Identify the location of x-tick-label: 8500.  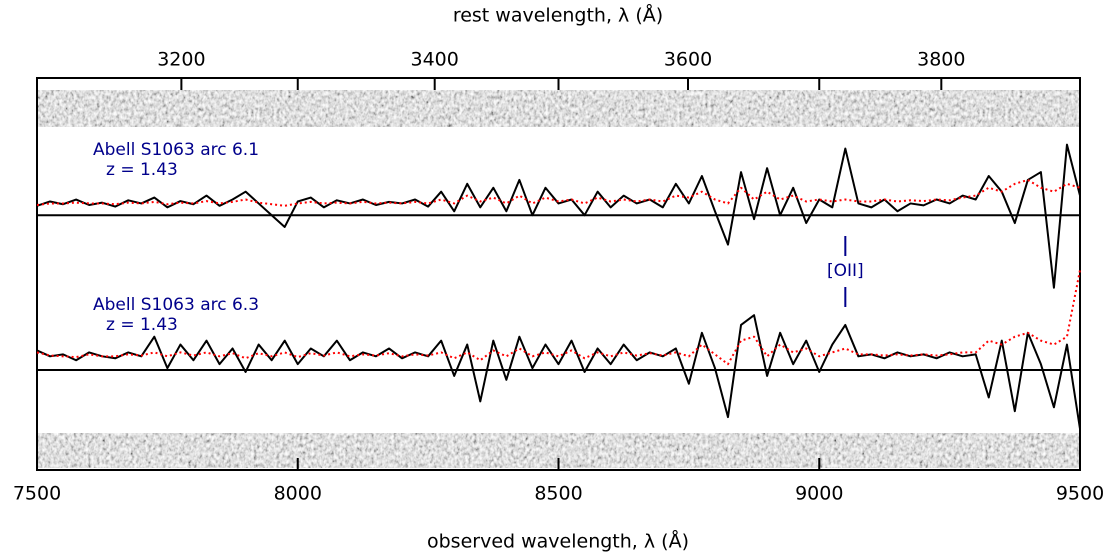
(558, 494).